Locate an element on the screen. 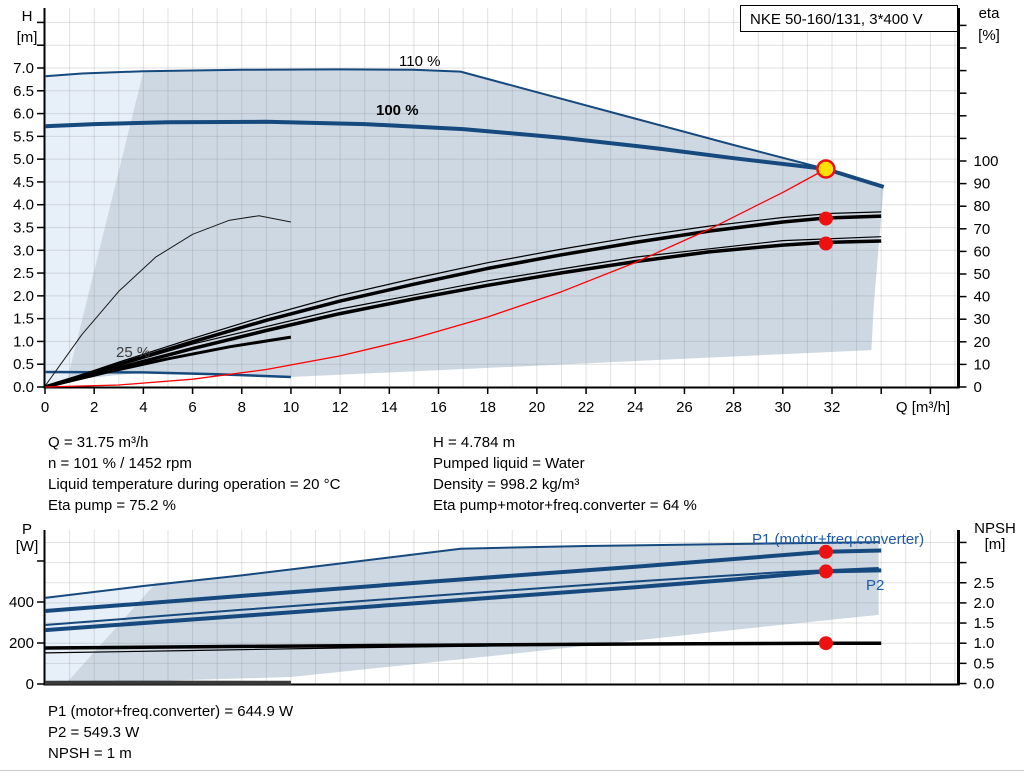 The width and height of the screenshot is (1024, 781). y-left-tick-label: 4.0 is located at coordinates (23, 205).